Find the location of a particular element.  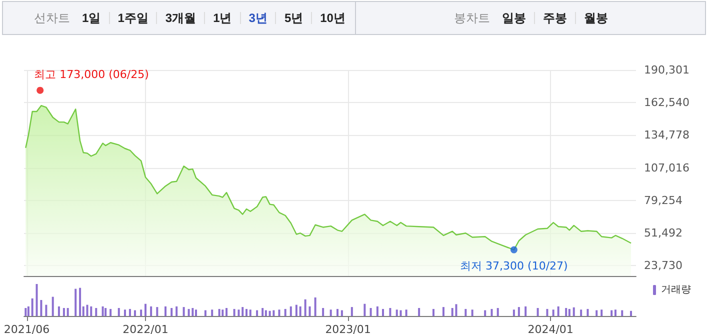

y-tick-label: 107,016 is located at coordinates (667, 167).